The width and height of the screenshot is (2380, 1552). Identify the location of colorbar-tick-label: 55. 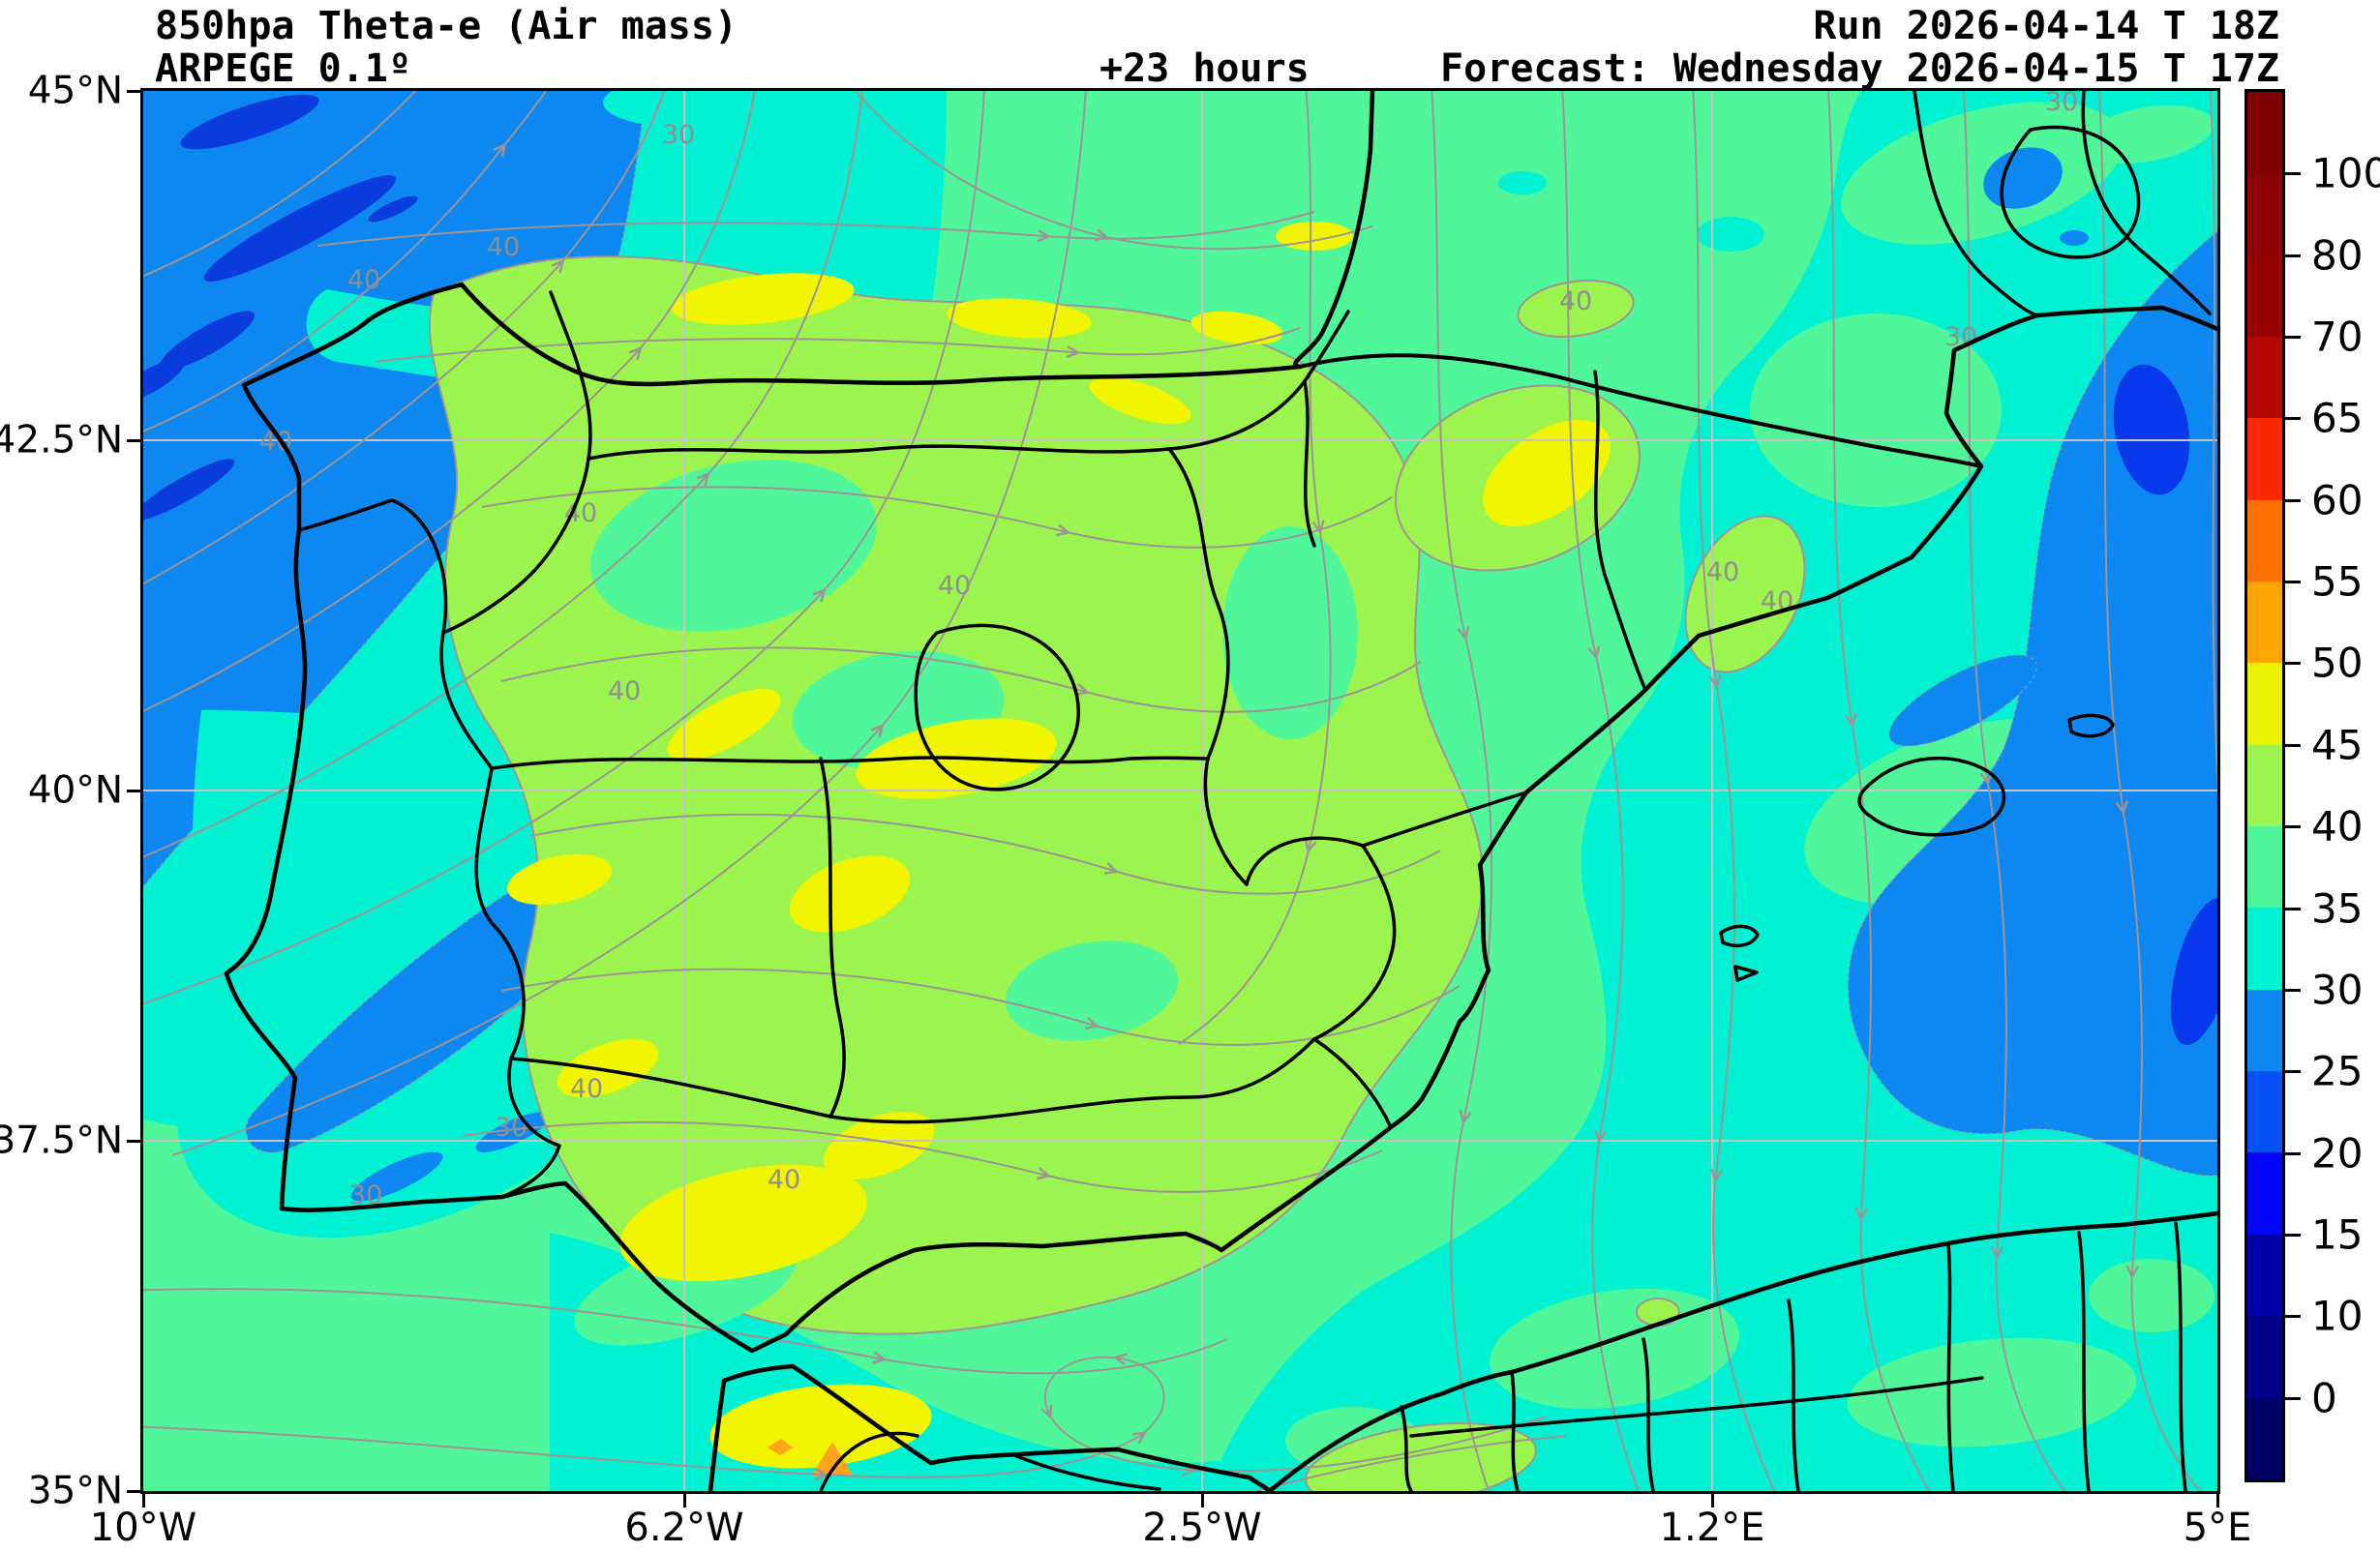
(2337, 582).